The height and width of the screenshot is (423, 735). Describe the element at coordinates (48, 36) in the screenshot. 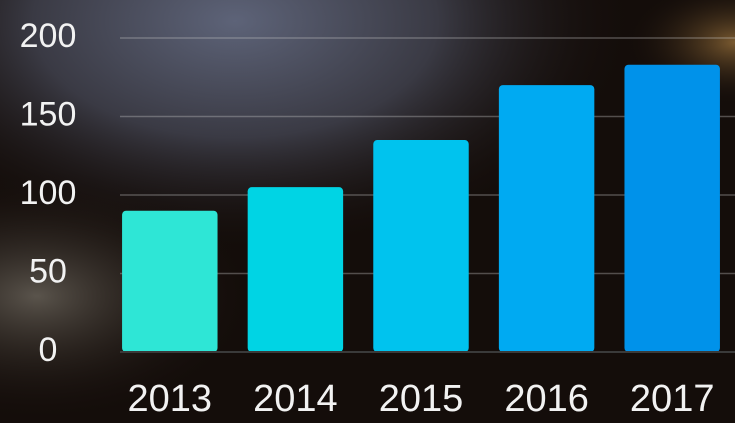

I see `y-tick-label: 200` at that location.